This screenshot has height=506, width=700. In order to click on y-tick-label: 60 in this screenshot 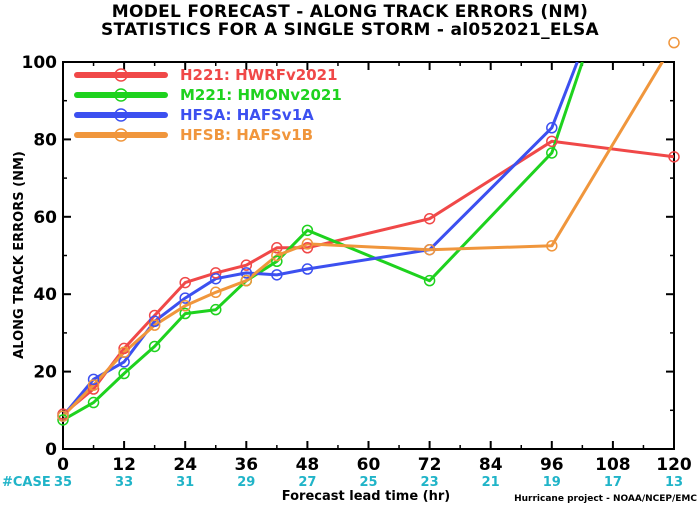, I will do `click(45, 218)`.